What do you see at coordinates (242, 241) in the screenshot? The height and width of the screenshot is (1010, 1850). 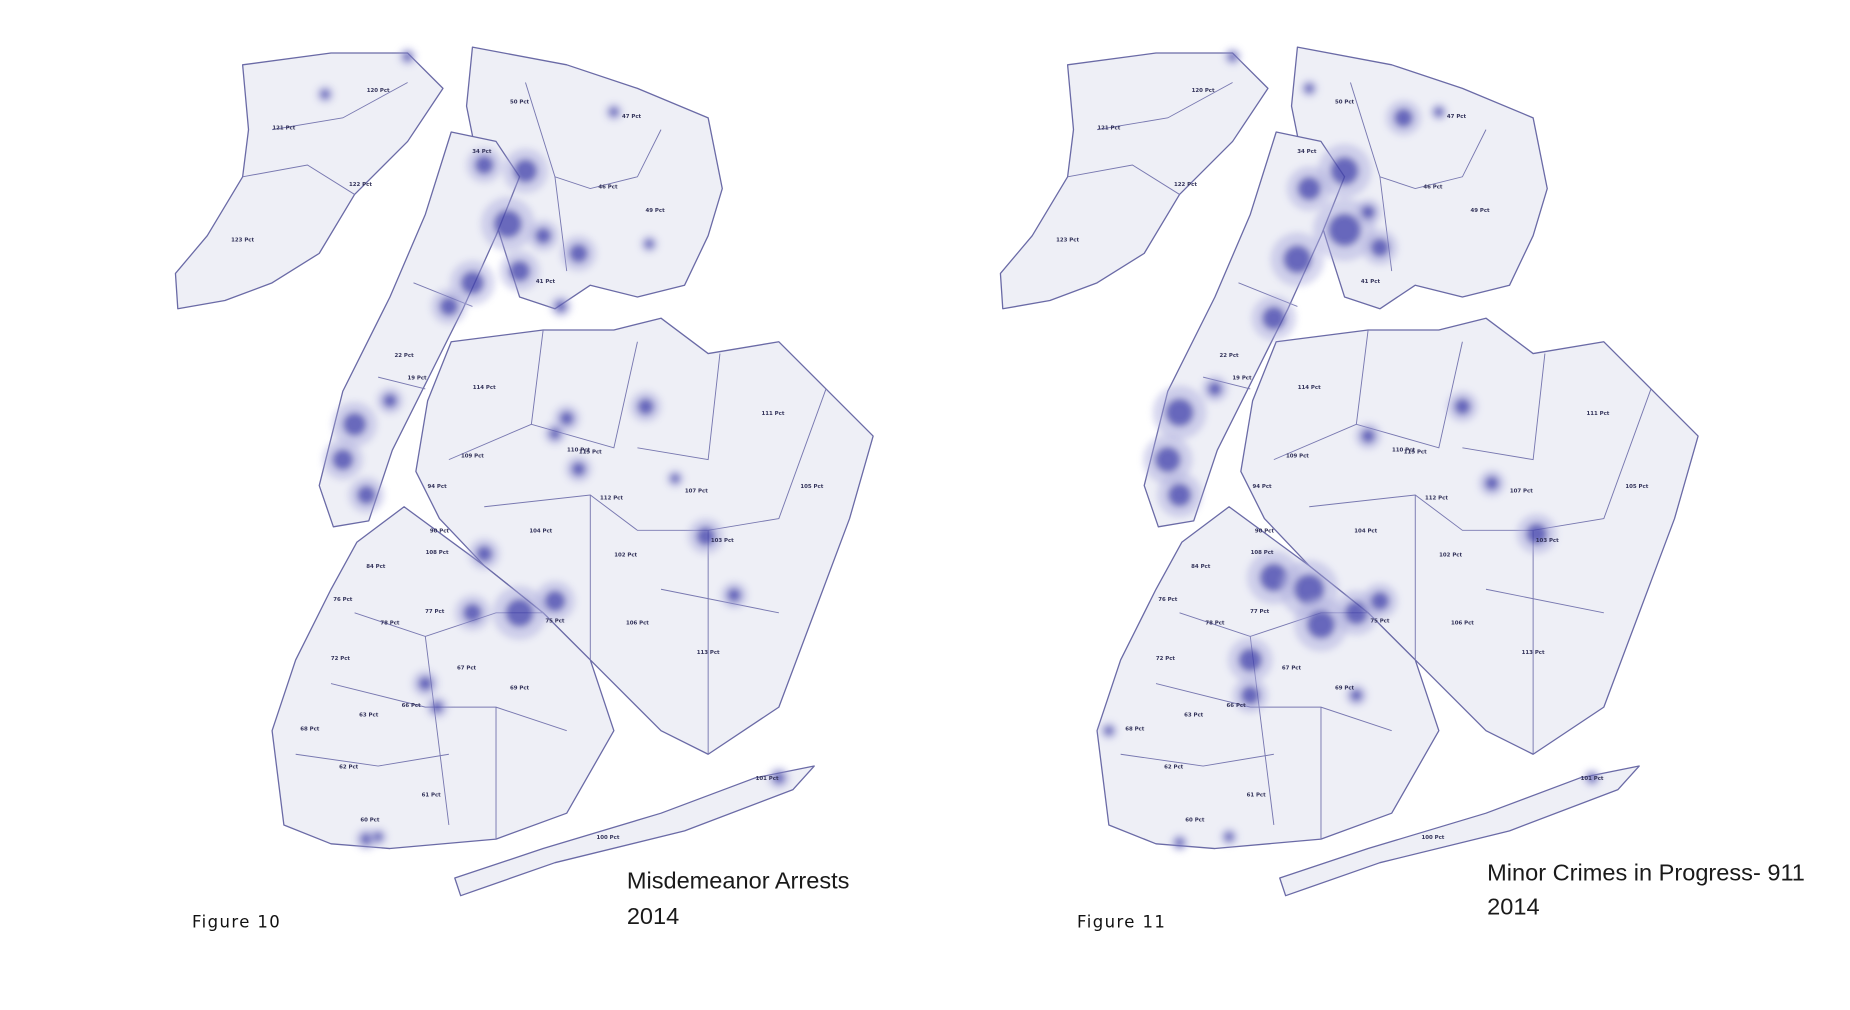 I see `precinct-label: 123 Pct` at bounding box center [242, 241].